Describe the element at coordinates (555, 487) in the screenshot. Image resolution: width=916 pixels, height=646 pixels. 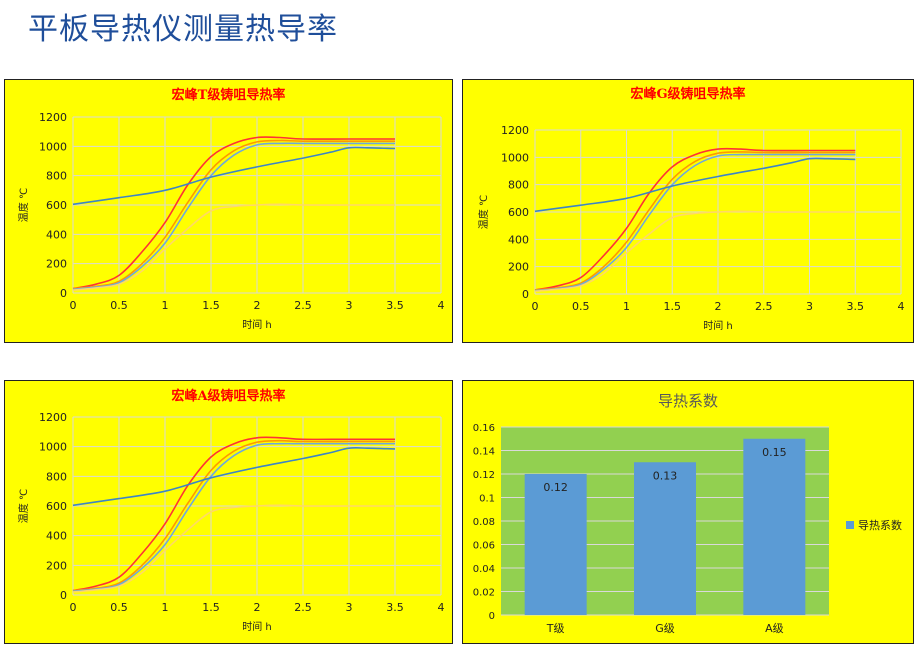
I see `data-label: 0.12` at that location.